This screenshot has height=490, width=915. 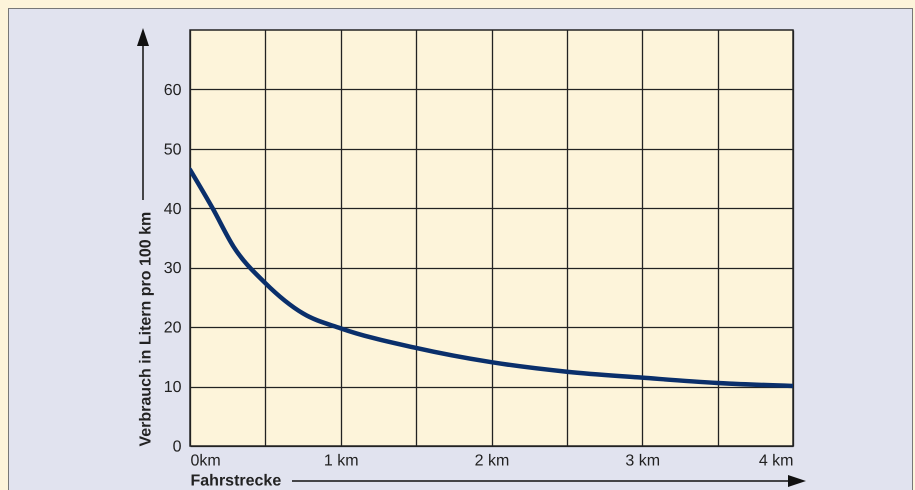 What do you see at coordinates (173, 90) in the screenshot?
I see `y-tick-label: 60` at bounding box center [173, 90].